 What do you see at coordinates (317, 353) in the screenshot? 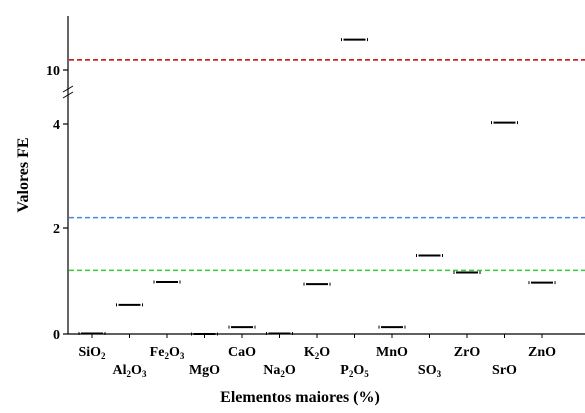
I see `x-tick-label: K2O` at bounding box center [317, 353].